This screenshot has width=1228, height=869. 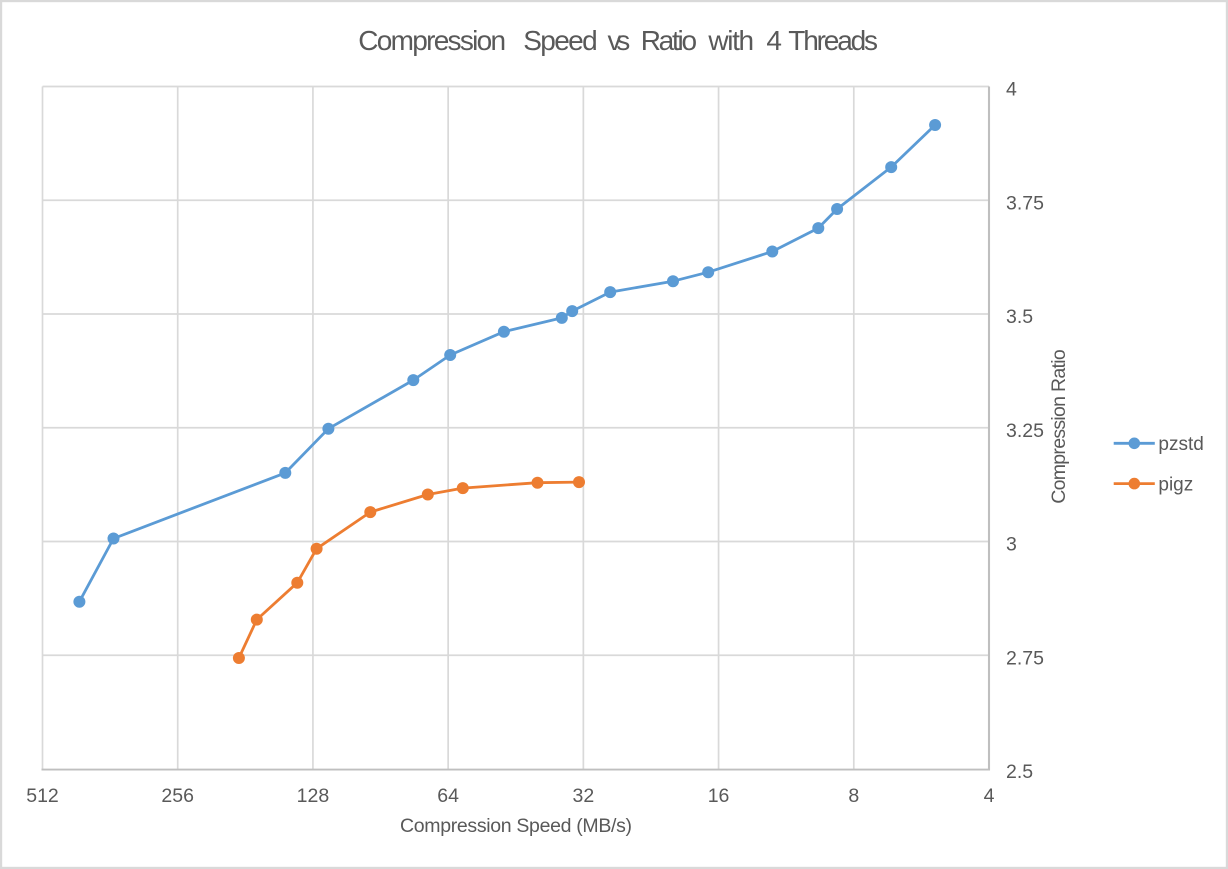 I want to click on svg-text: pigz, so click(x=1175, y=484).